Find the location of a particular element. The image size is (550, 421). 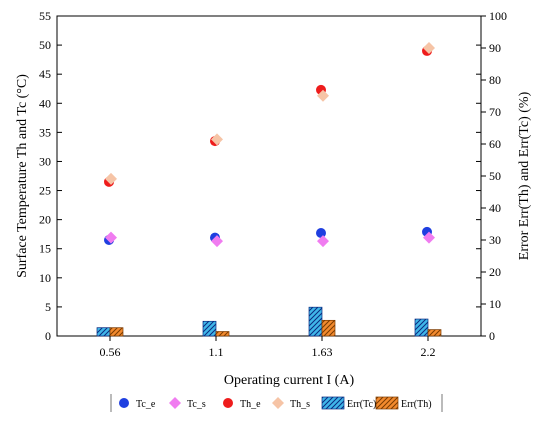

left-tick-label: 55 is located at coordinates (45, 16).